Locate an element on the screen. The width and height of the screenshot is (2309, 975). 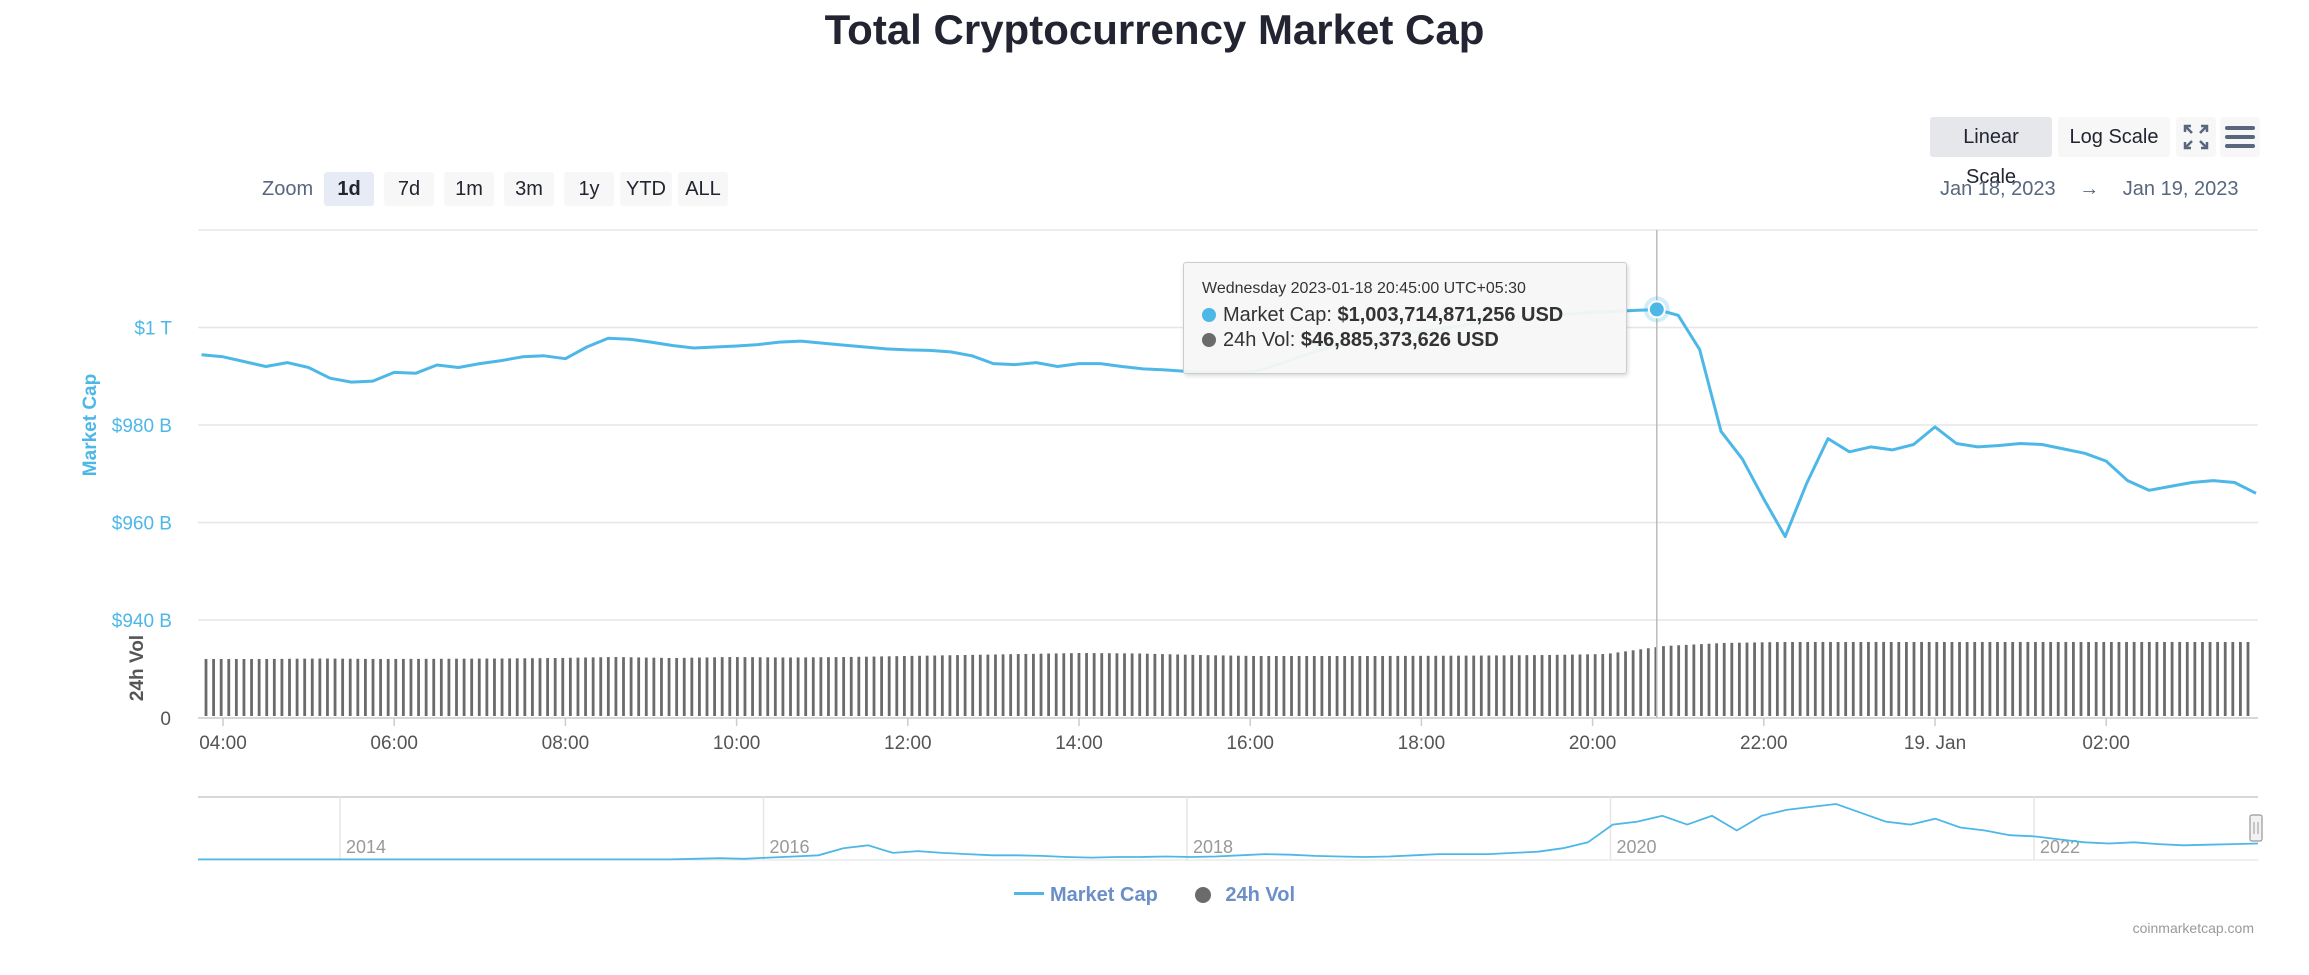
chart-menu-button is located at coordinates (2240, 137).